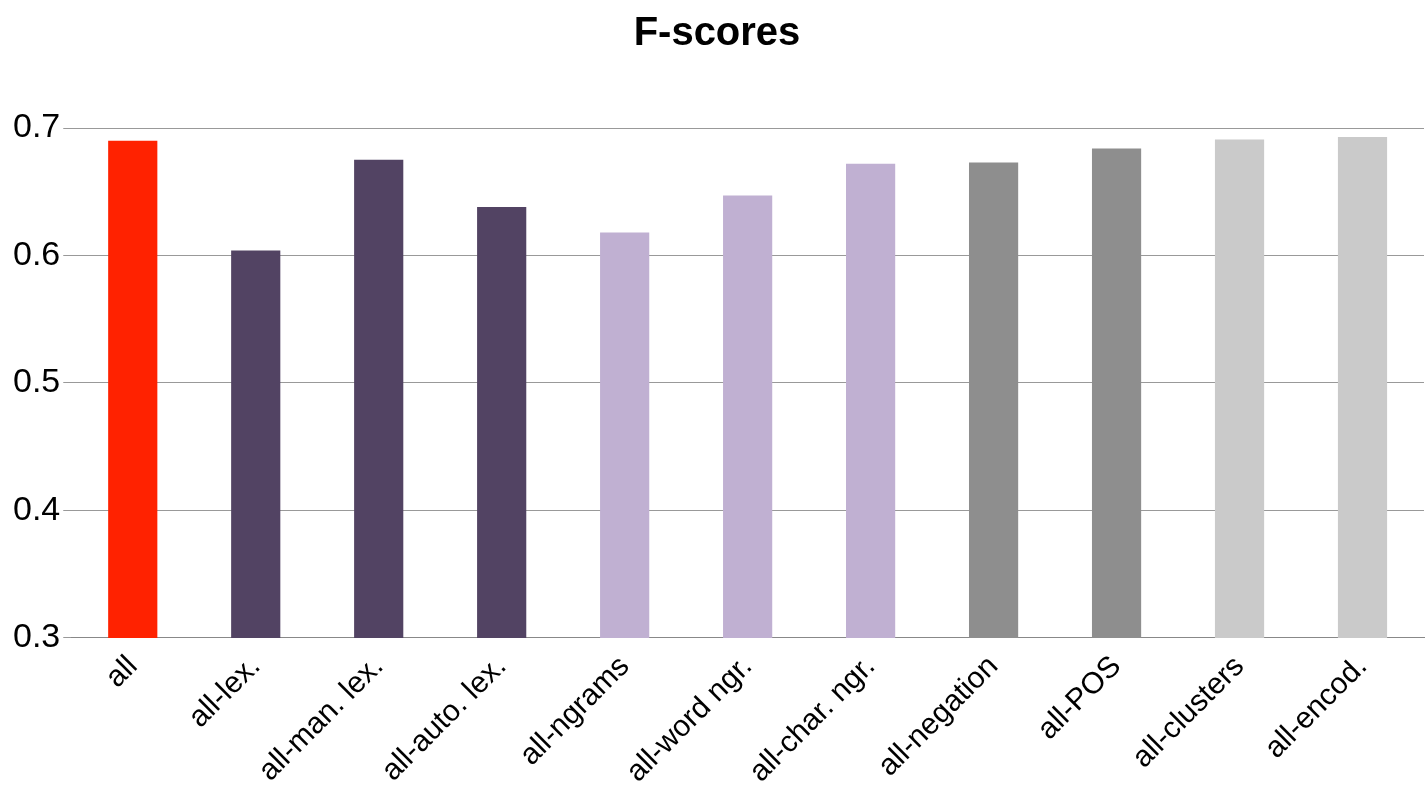 The width and height of the screenshot is (1426, 793). What do you see at coordinates (37, 635) in the screenshot?
I see `y-tick-label: 0.3` at bounding box center [37, 635].